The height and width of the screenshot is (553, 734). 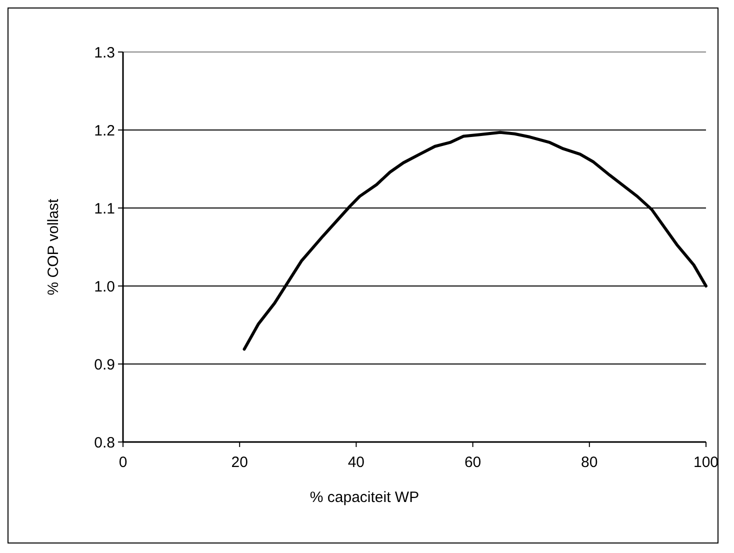 I want to click on x-tick-label: 20, so click(x=239, y=462).